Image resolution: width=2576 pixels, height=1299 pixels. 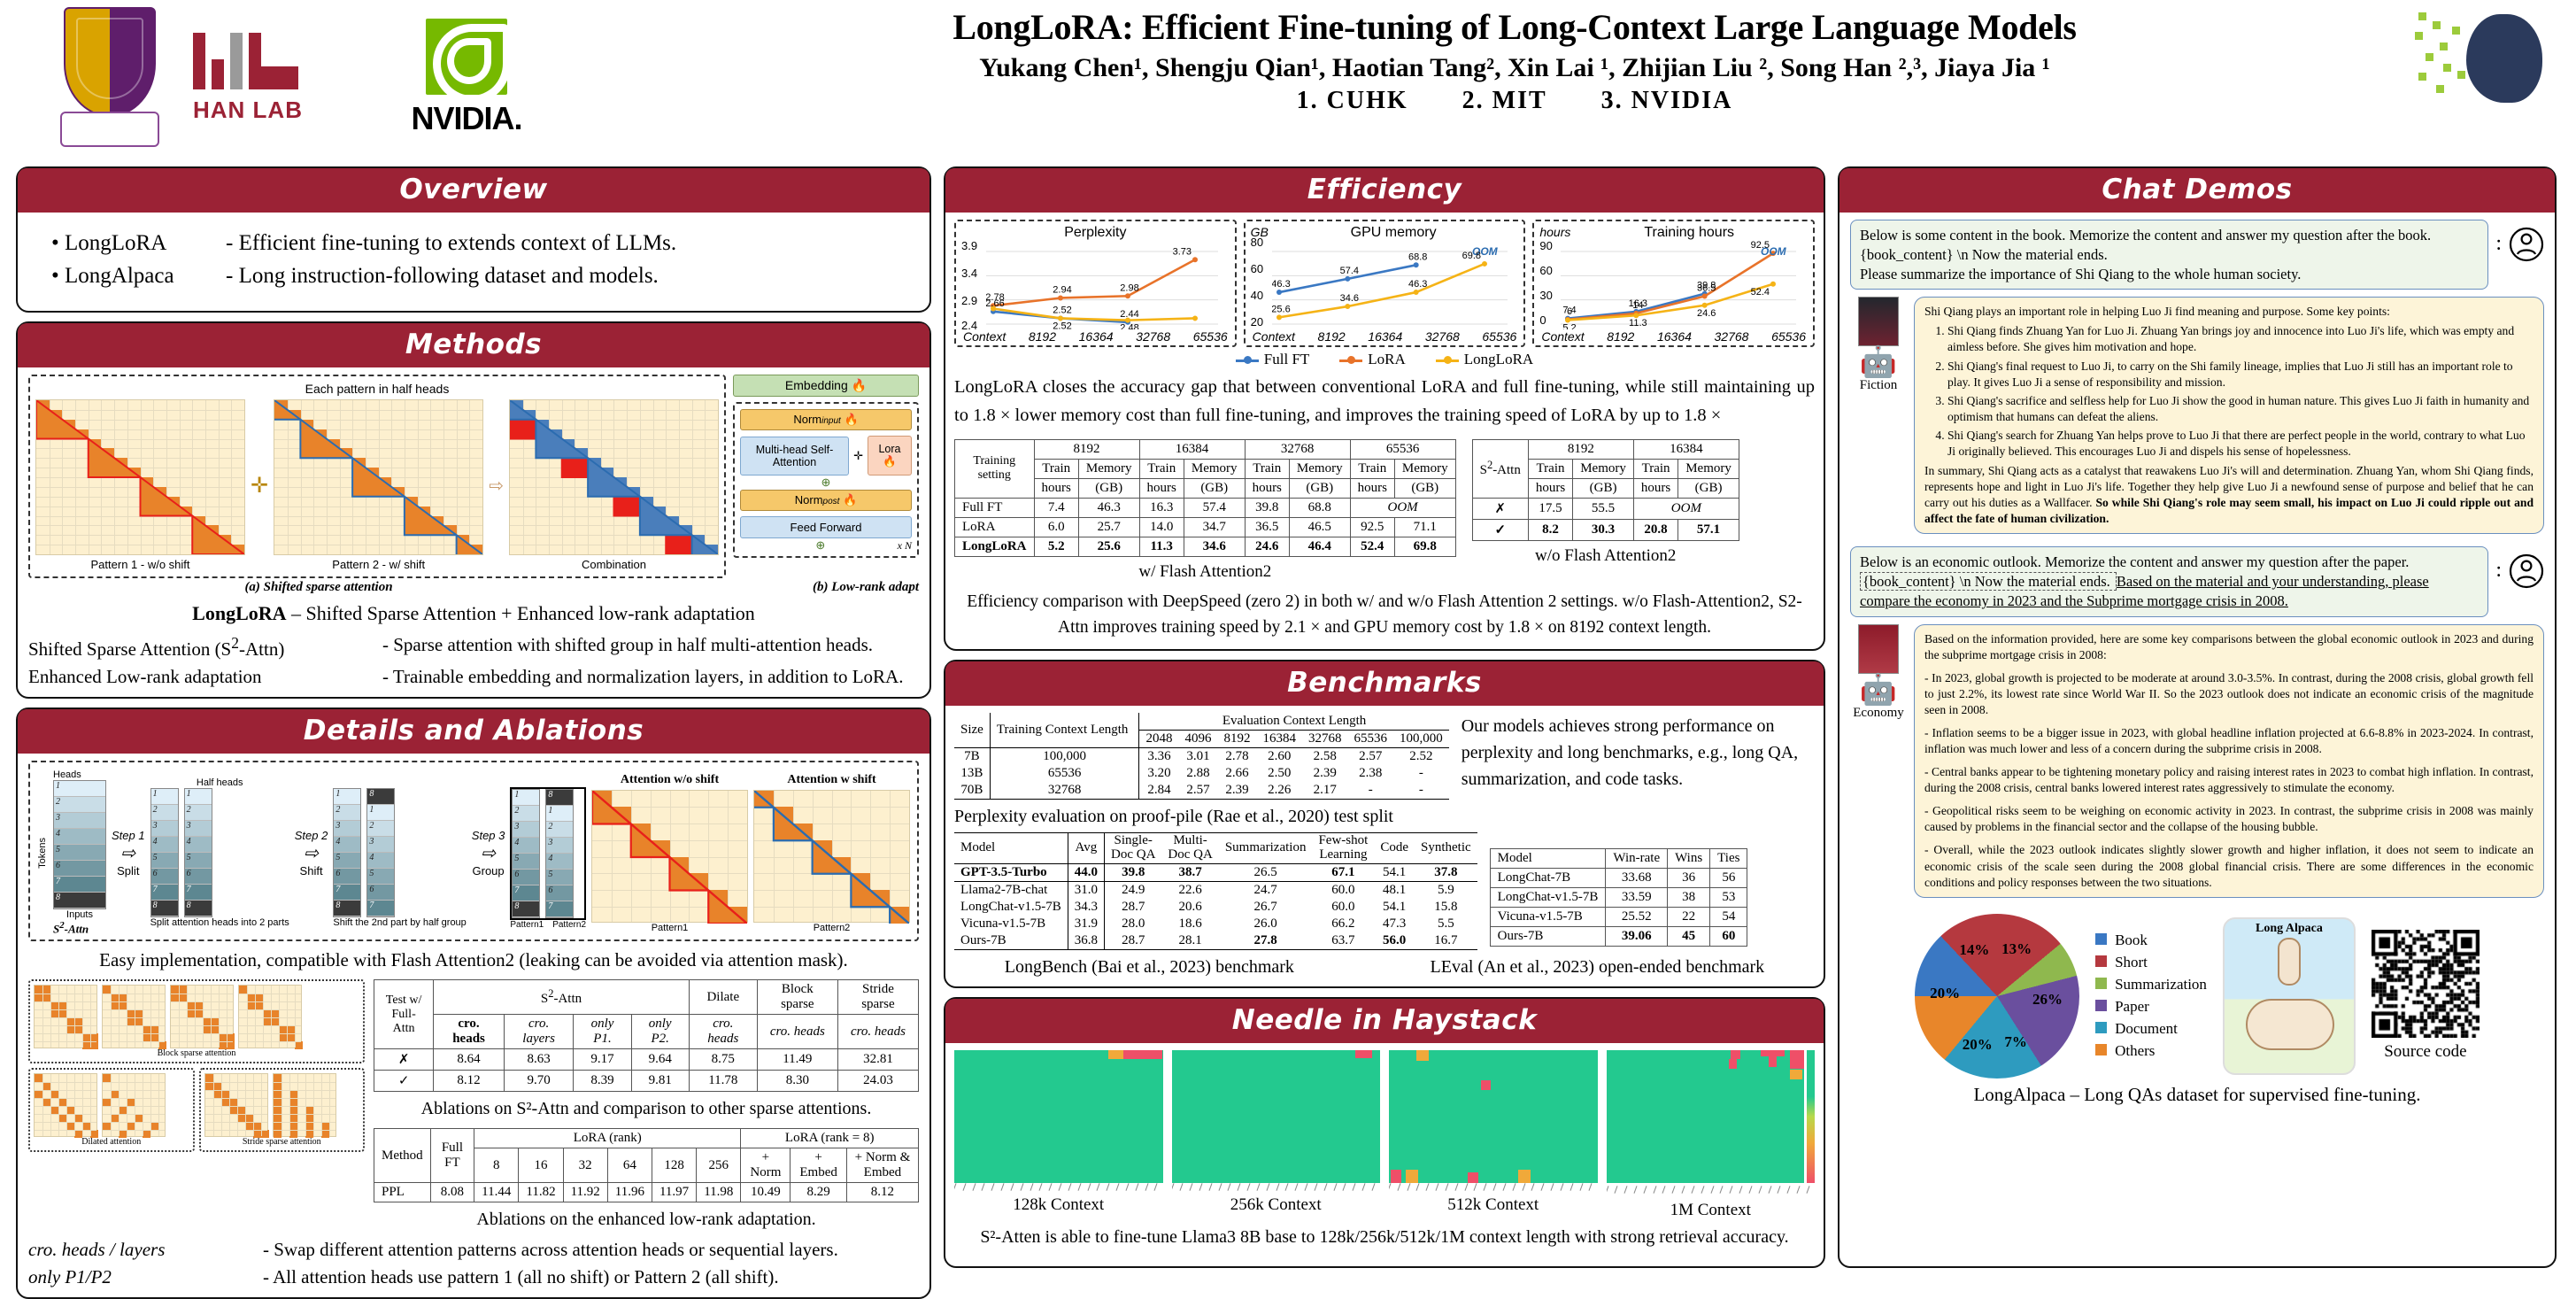 I want to click on nvidia-eye-icon, so click(x=468, y=61).